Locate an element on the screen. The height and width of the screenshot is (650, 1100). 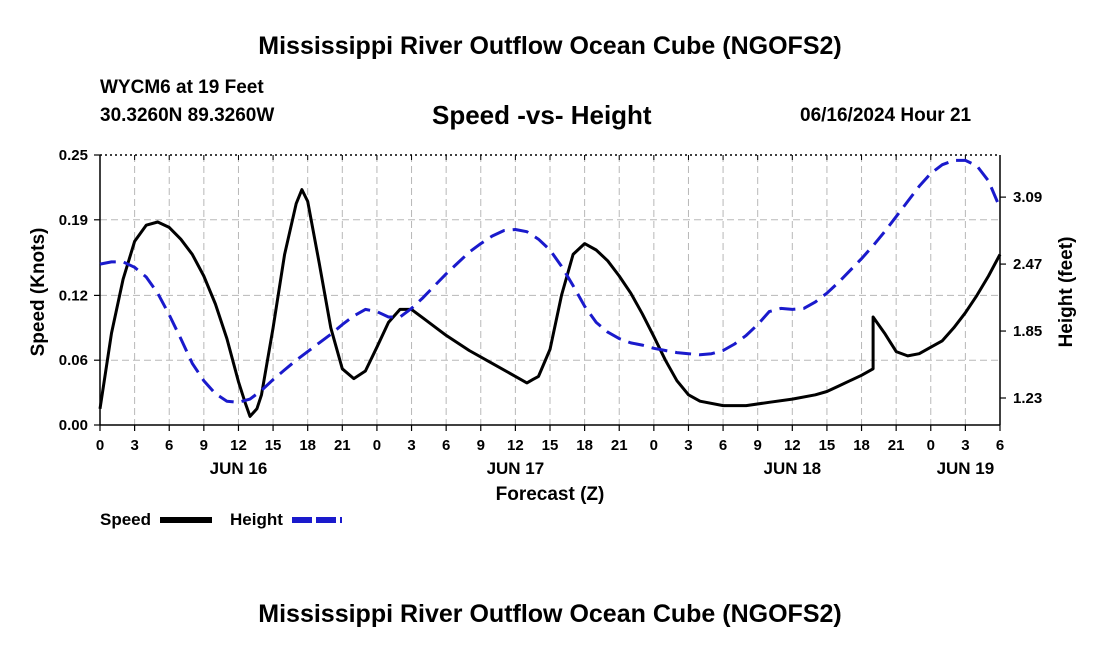
y-axis-title: Speed (Knots) is located at coordinates (38, 292).